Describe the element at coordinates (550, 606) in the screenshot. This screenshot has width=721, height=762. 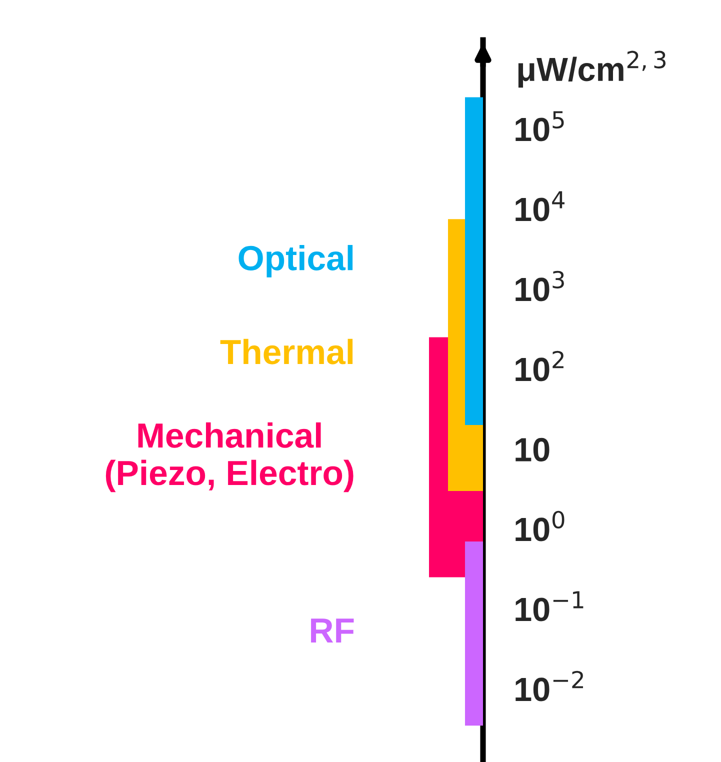
I see `y-tick-label: 10$^{−1}$` at that location.